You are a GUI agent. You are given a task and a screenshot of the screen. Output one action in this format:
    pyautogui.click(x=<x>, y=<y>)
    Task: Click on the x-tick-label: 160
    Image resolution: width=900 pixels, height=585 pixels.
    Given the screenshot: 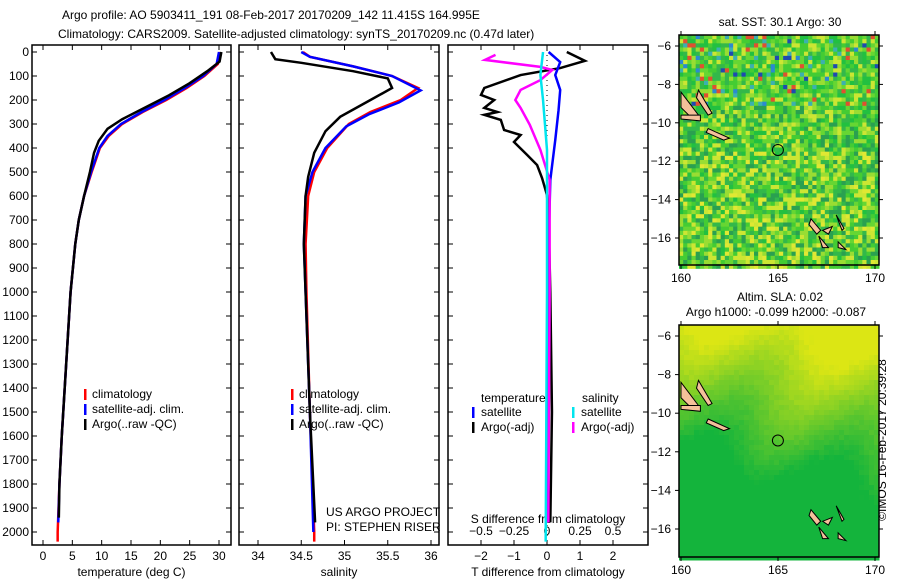 What is the action you would take?
    pyautogui.click(x=681, y=278)
    